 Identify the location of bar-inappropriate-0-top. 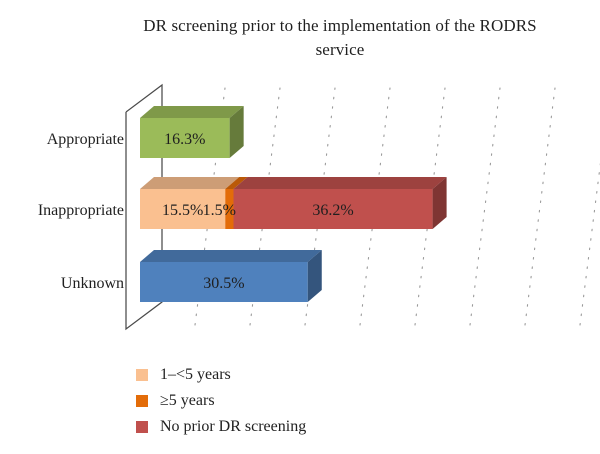
(190, 183).